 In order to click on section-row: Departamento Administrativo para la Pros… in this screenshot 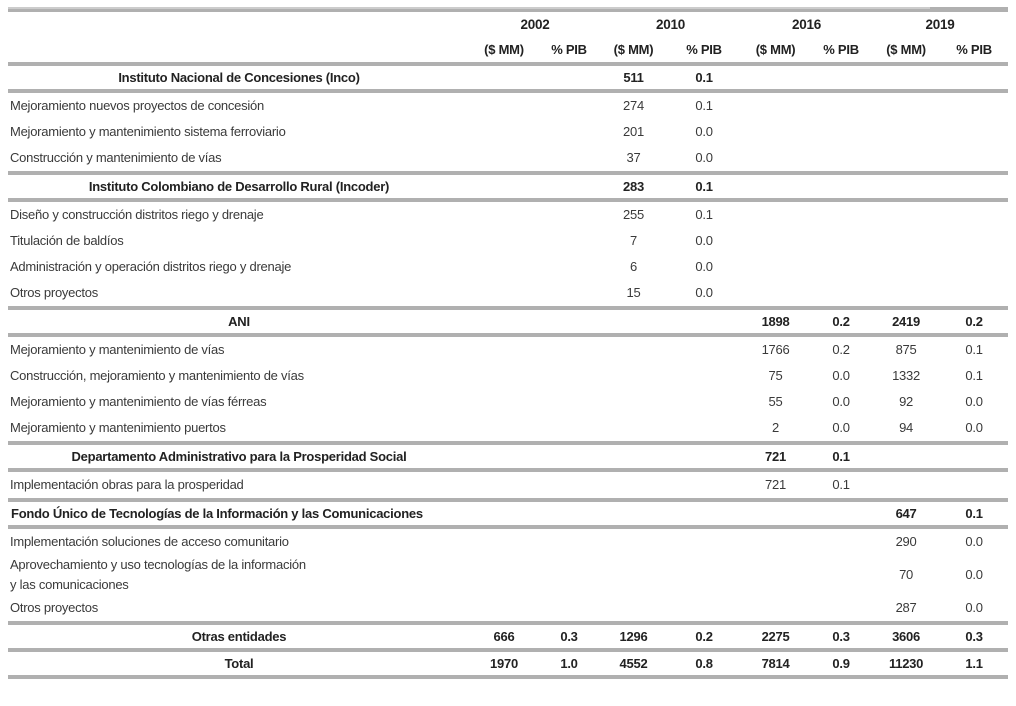, I will do `click(508, 456)`.